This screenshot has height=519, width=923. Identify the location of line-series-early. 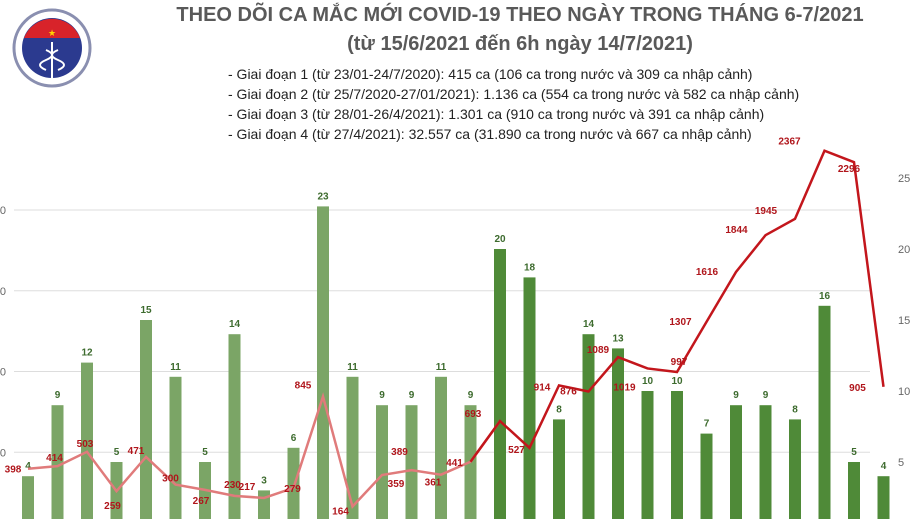
(264, 451).